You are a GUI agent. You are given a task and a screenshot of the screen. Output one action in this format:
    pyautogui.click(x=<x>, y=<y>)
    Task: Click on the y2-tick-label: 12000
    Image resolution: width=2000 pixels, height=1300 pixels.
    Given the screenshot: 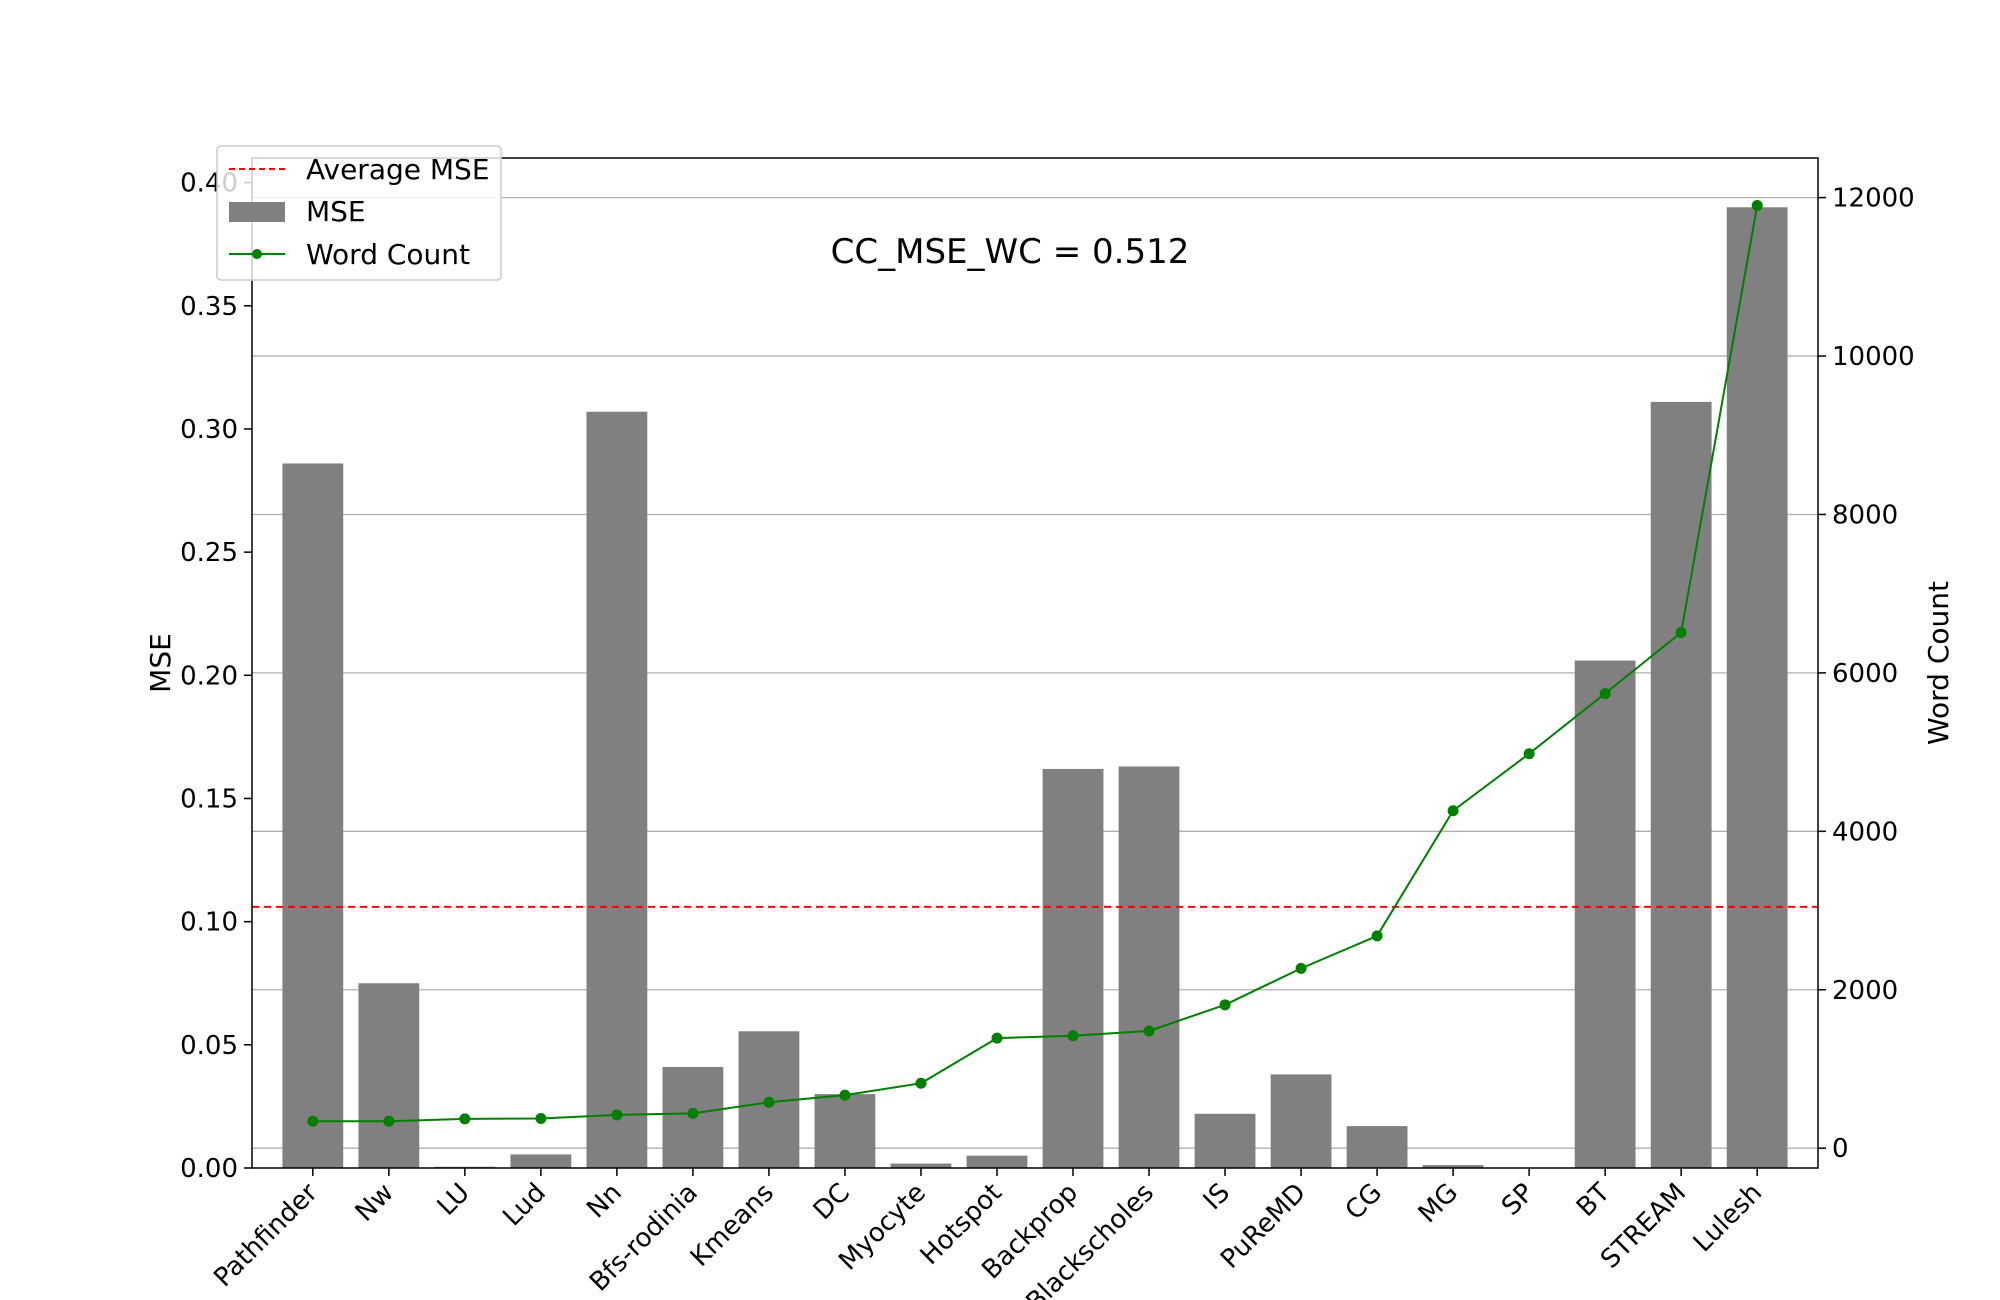 What is the action you would take?
    pyautogui.click(x=1873, y=199)
    